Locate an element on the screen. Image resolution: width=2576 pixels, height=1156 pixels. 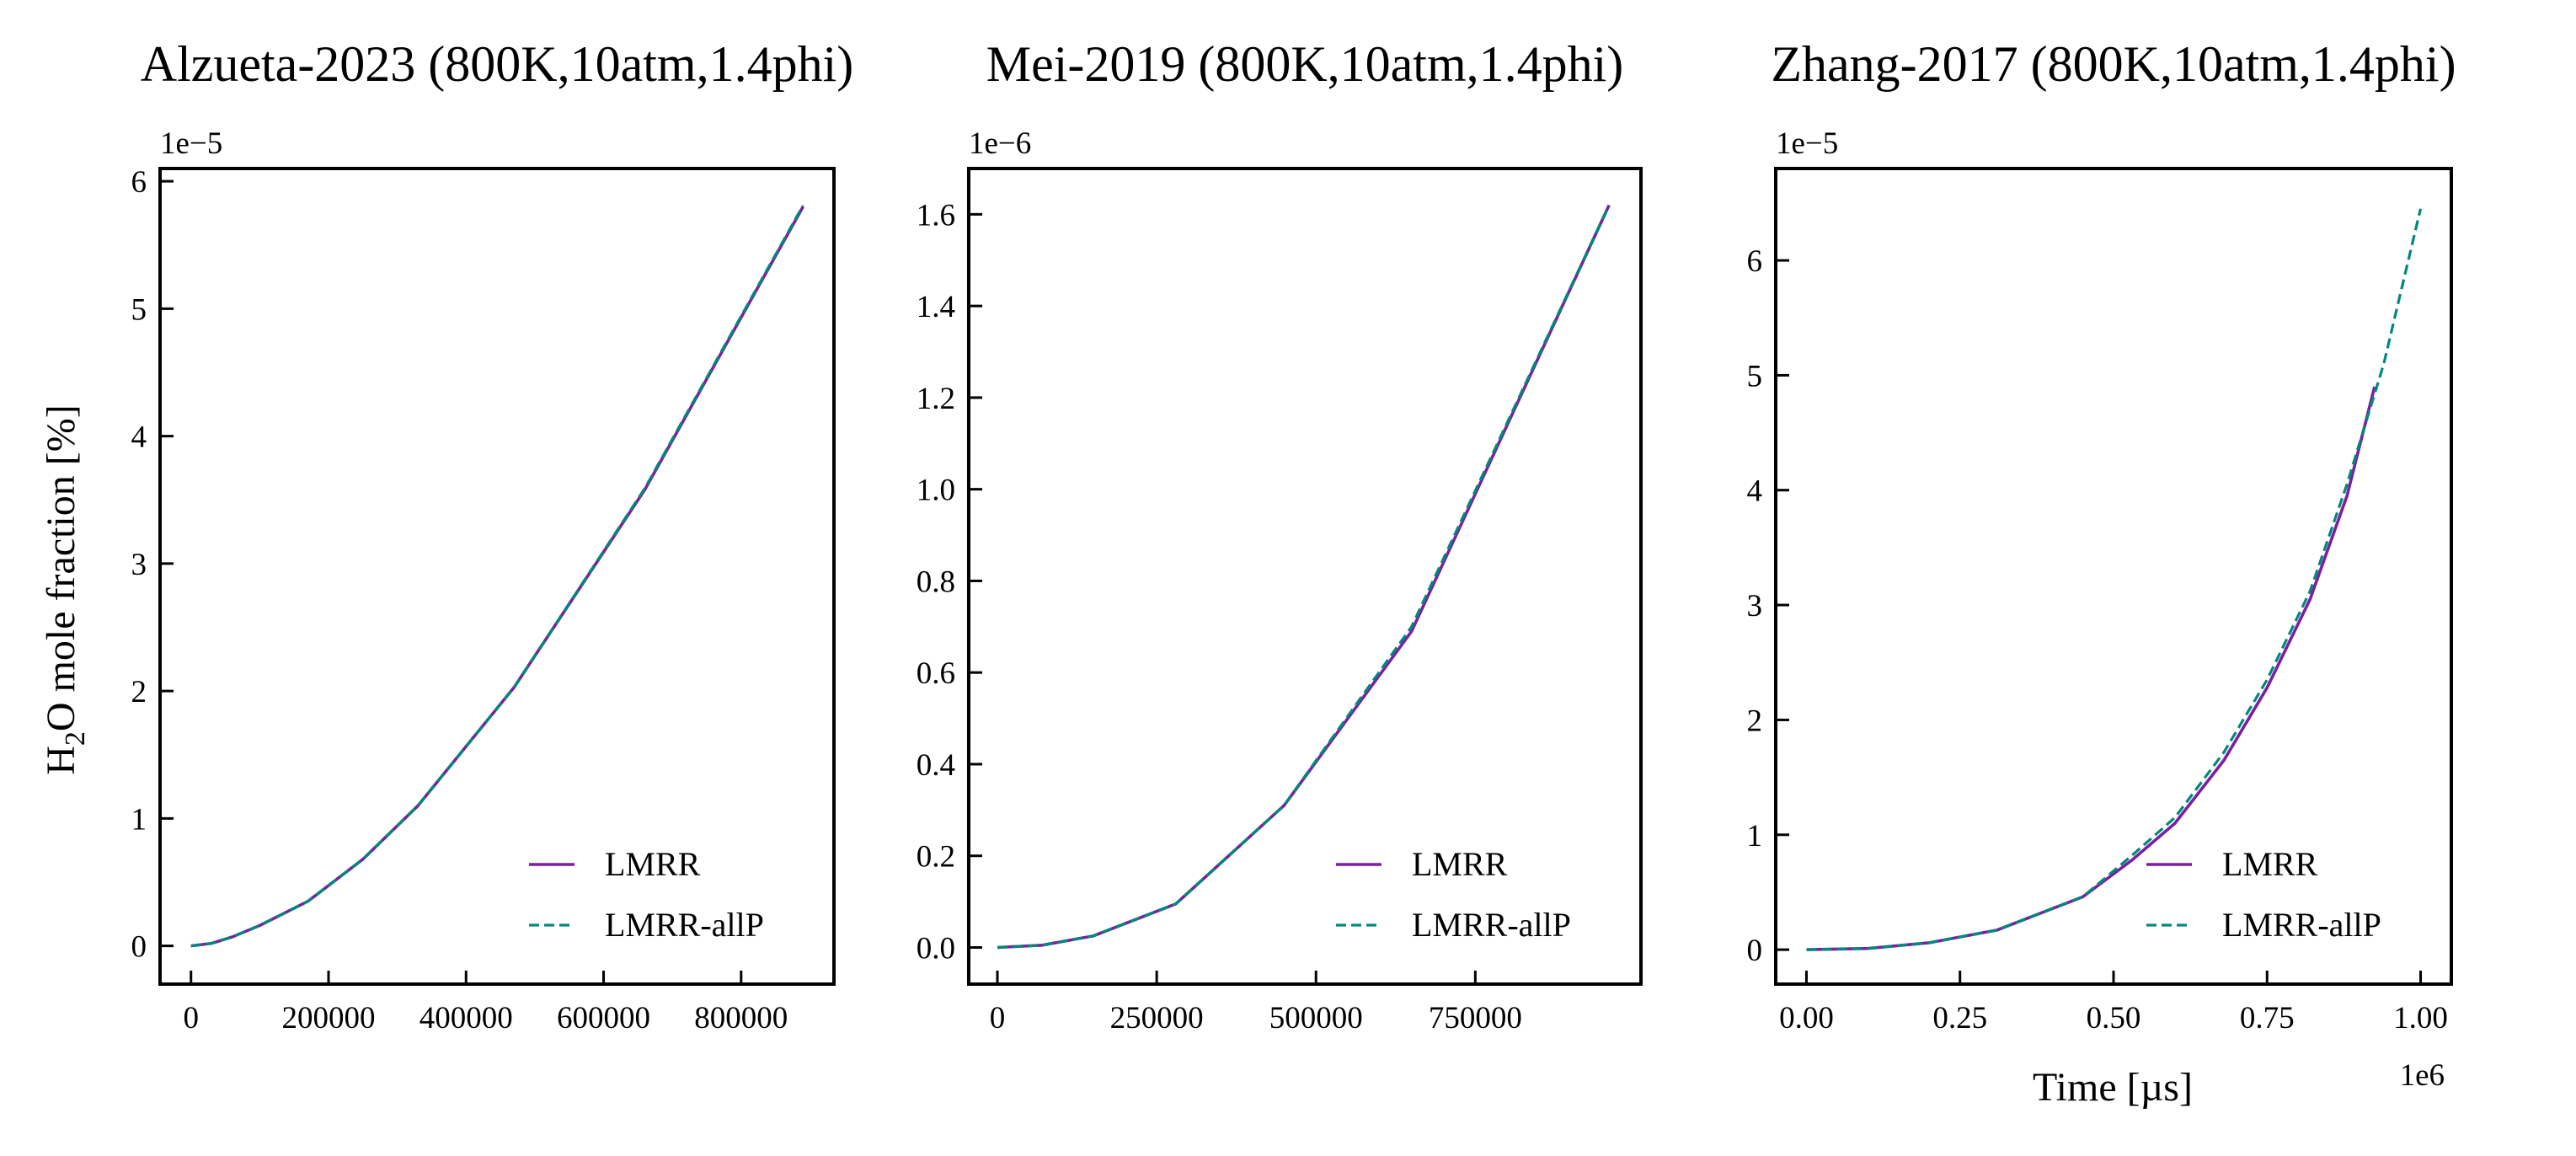
x-axis-label: Time [µs] is located at coordinates (2113, 1087).